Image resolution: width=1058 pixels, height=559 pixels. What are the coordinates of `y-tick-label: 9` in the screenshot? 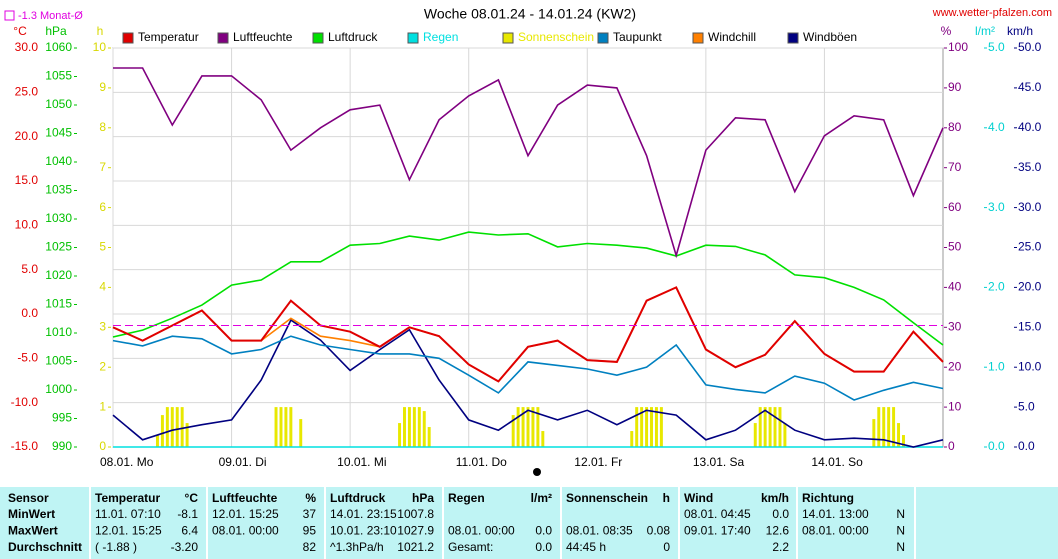 It's located at (102, 87).